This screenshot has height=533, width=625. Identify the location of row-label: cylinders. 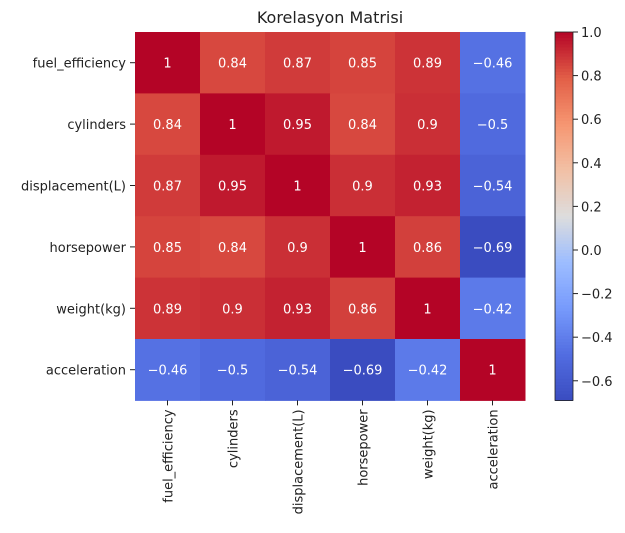
(96, 125).